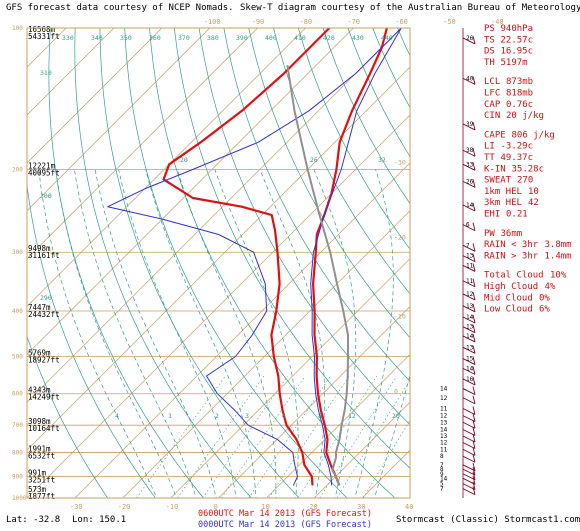 This screenshot has width=580, height=531. I want to click on stat-label-20: High Cloud, so click(511, 287).